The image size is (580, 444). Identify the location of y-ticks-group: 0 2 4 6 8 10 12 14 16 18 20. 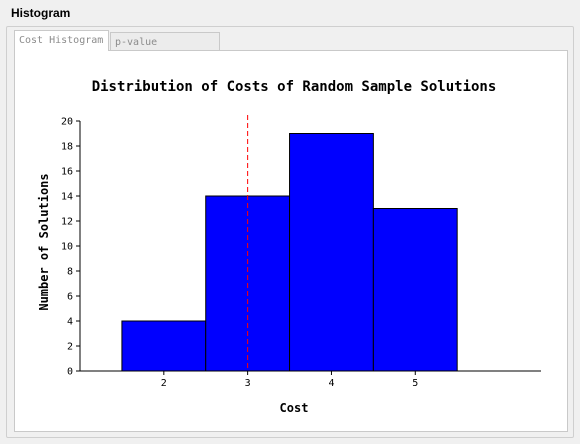
(70, 247).